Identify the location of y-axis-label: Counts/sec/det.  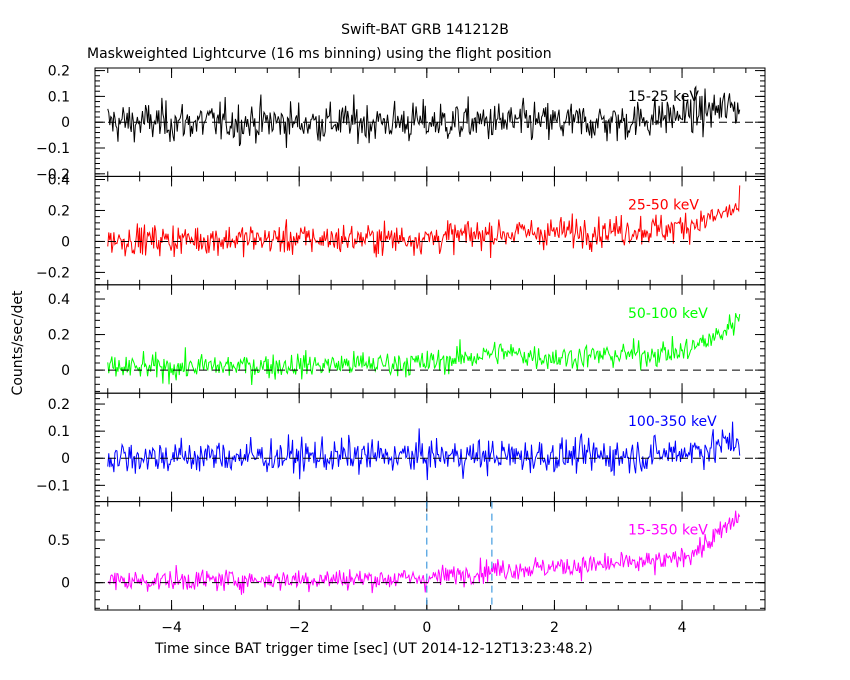
(18, 343).